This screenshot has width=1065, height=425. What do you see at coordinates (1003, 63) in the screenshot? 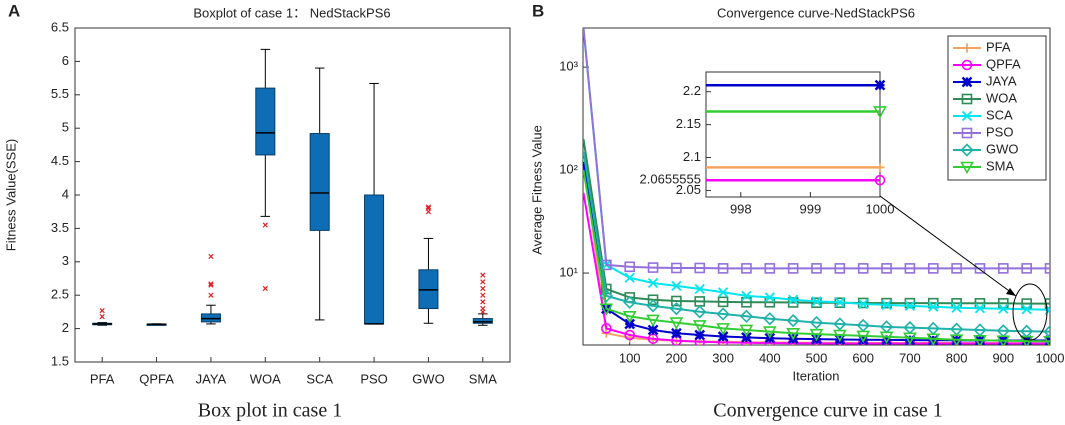
I see `legend-label: QPFA` at bounding box center [1003, 63].